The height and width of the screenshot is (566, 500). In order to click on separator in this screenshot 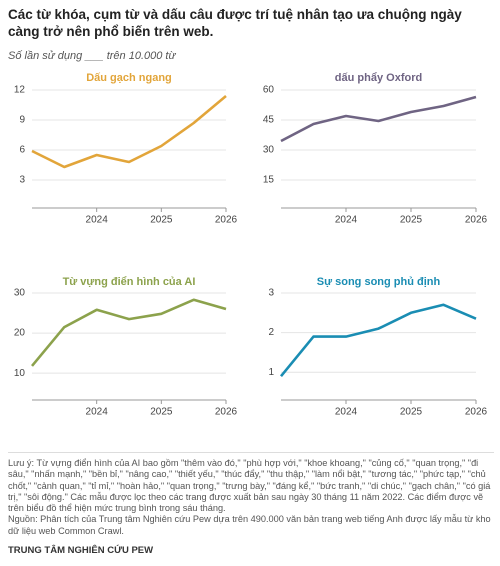, I will do `click(251, 452)`.